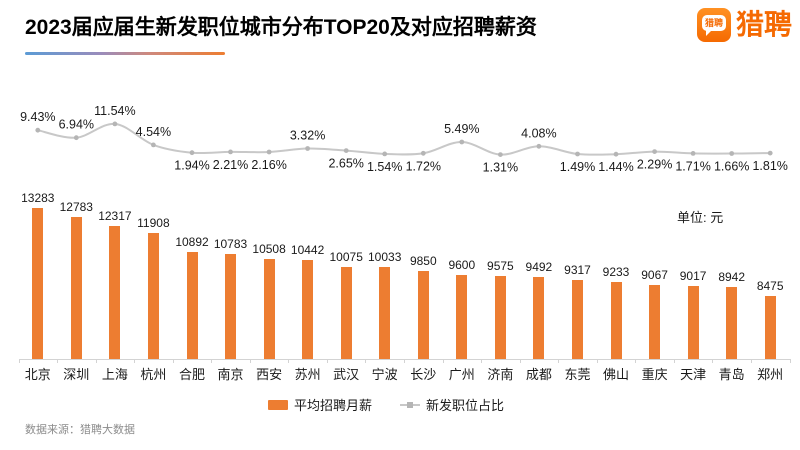  I want to click on bar-value-label: 10033, so click(385, 257).